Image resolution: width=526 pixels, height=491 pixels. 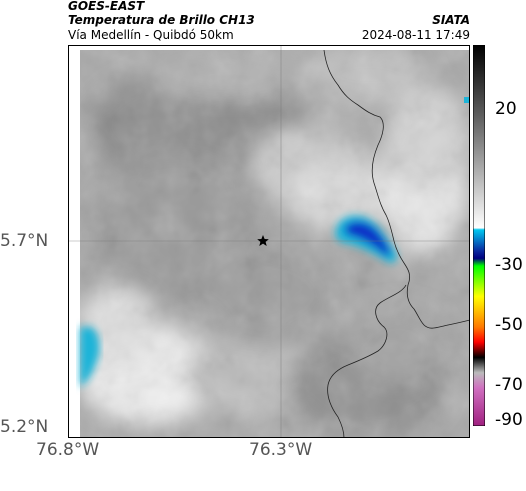 What do you see at coordinates (506, 109) in the screenshot?
I see `colorbar-tick: 20` at bounding box center [506, 109].